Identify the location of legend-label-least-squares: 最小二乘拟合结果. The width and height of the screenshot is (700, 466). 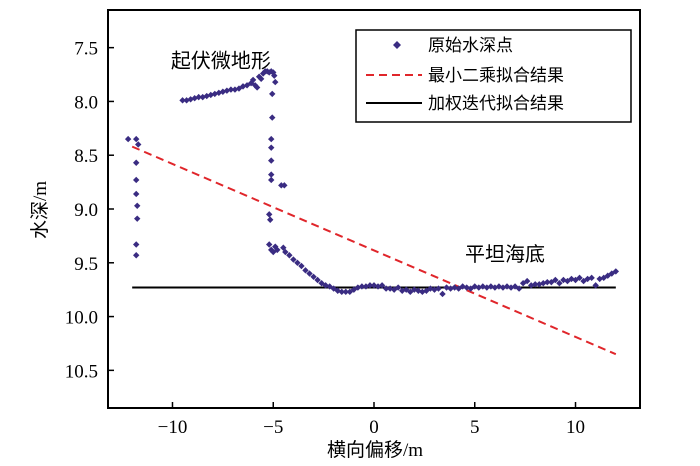
(496, 75).